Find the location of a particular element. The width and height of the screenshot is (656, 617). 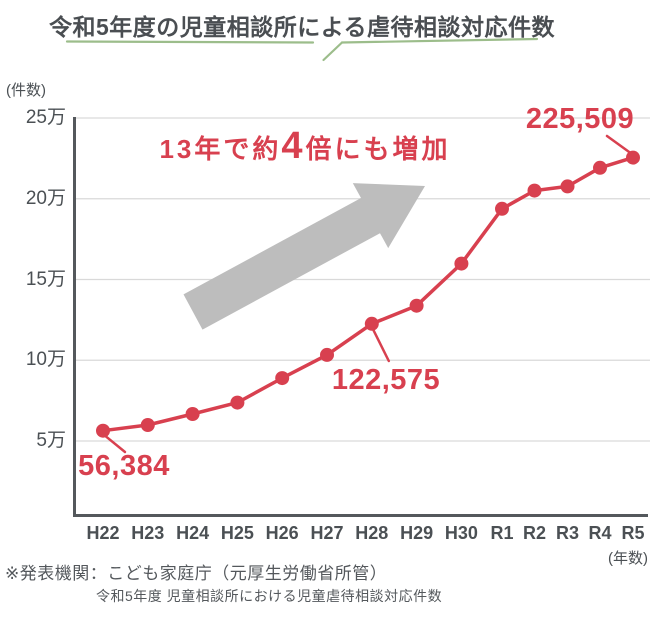

title-underline-slash is located at coordinates (333, 51).